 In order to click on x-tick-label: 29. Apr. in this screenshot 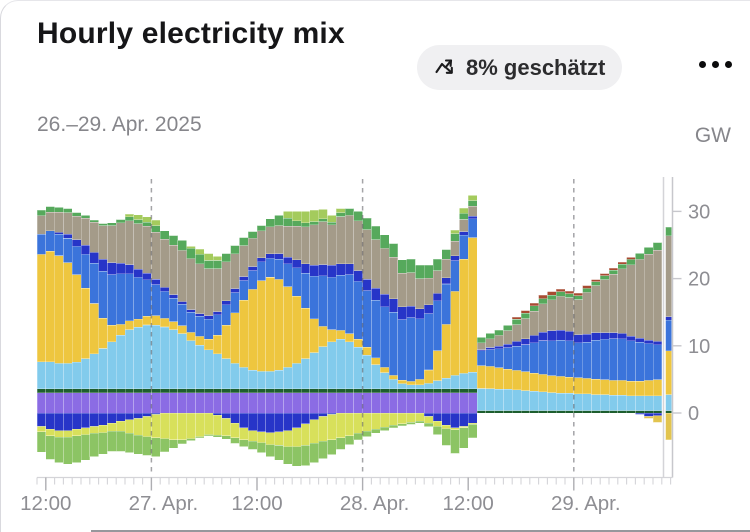, I will do `click(586, 503)`.